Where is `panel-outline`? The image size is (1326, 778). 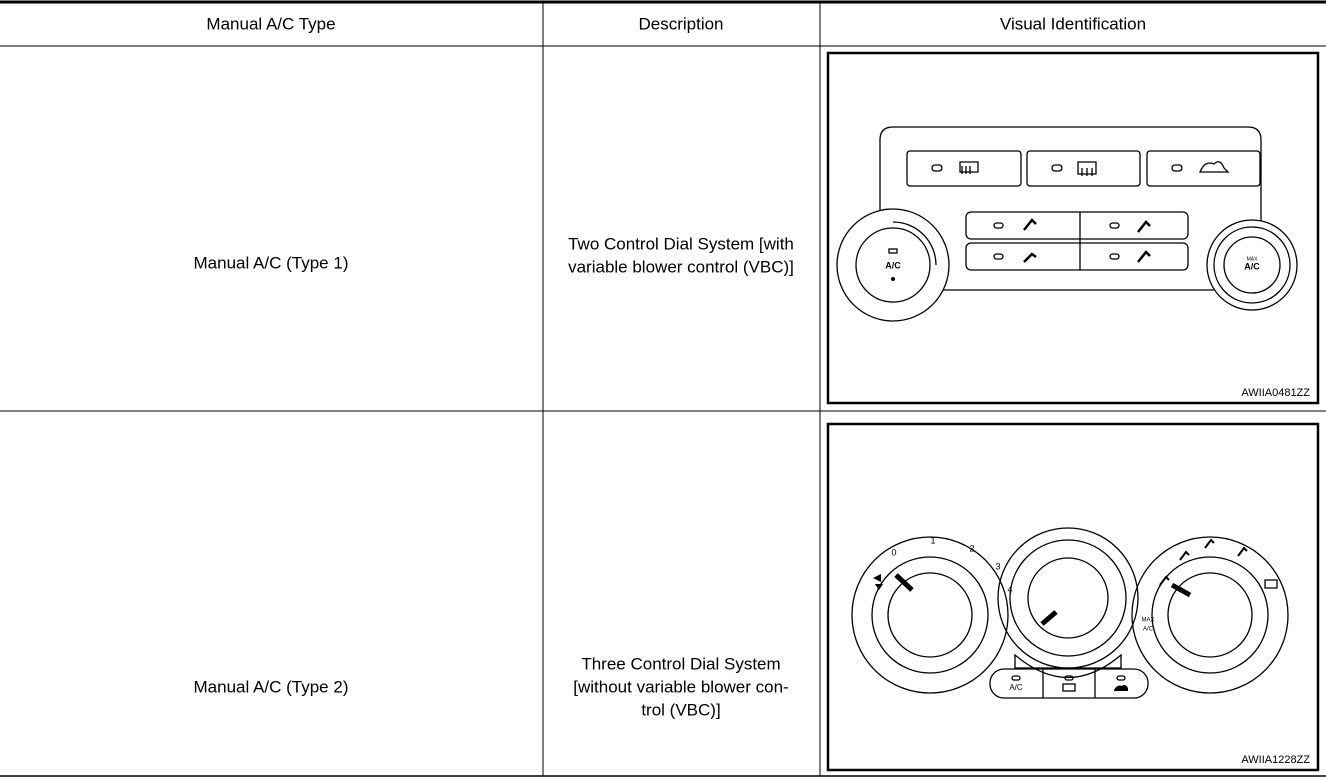
panel-outline is located at coordinates (1070, 208).